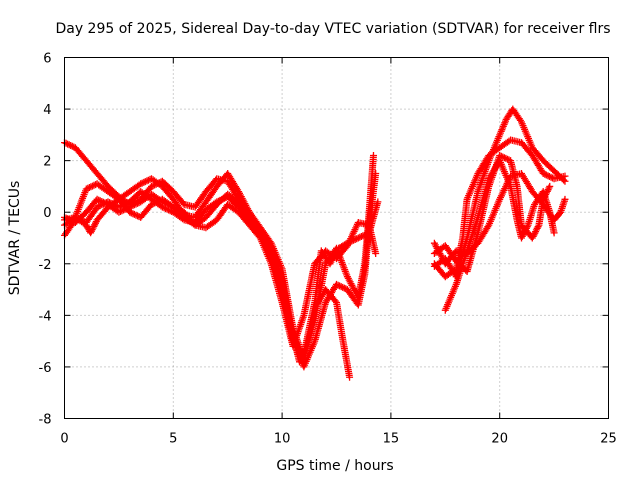  Describe the element at coordinates (47, 162) in the screenshot. I see `y-tick-label: 2` at that location.